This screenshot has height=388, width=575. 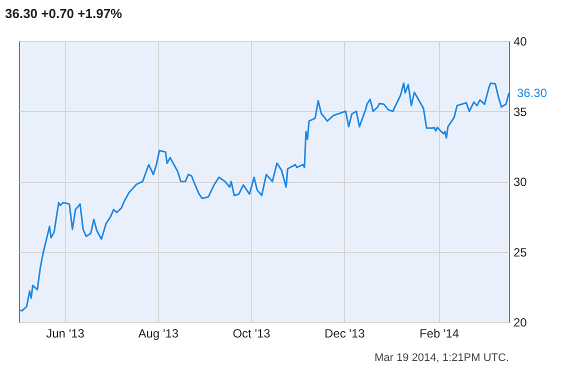 What do you see at coordinates (521, 41) in the screenshot?
I see `y-tick-label: 40` at bounding box center [521, 41].